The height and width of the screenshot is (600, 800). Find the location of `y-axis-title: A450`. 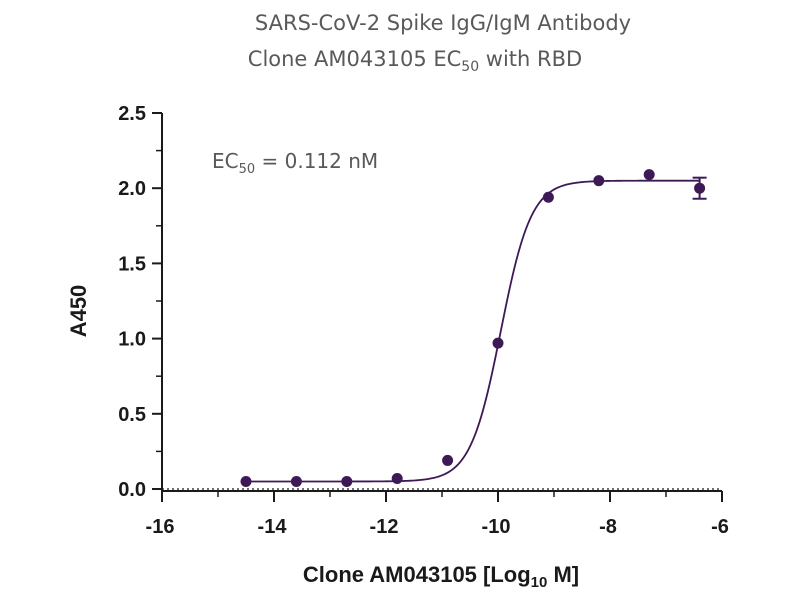

y-axis-title: A450 is located at coordinates (78, 311).